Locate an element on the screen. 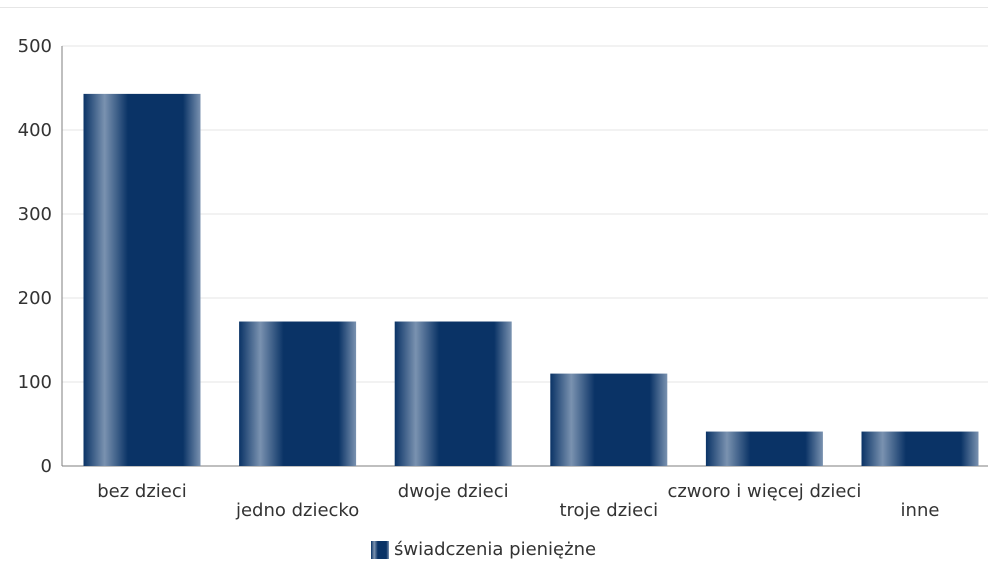 Image resolution: width=988 pixels, height=571 pixels. y-tick-label: 300 is located at coordinates (35, 214).